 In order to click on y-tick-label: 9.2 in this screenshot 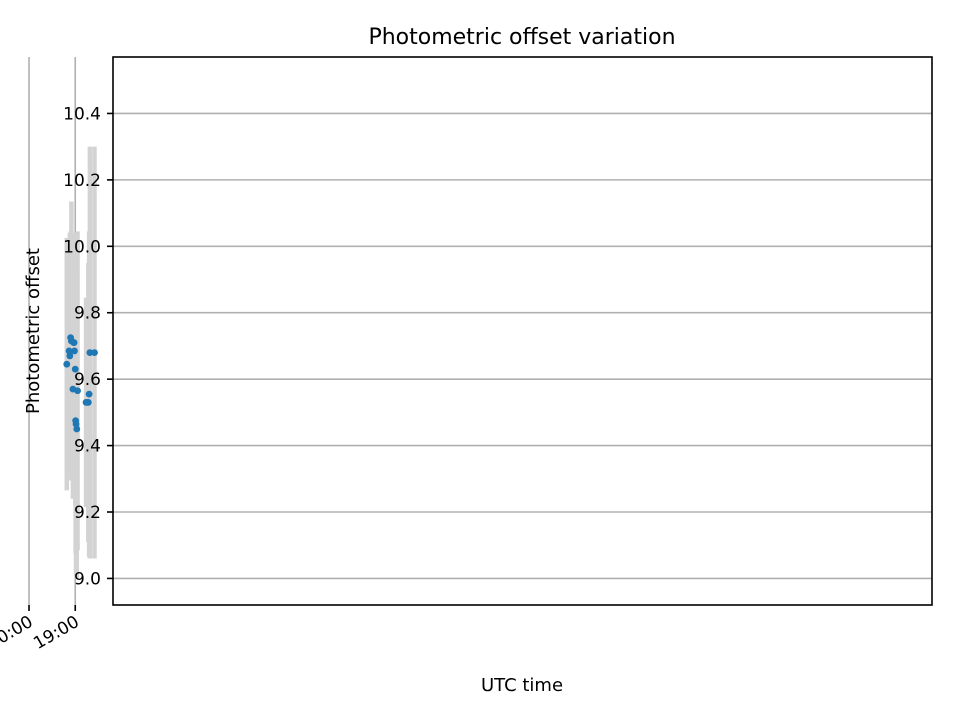, I will do `click(87, 513)`.